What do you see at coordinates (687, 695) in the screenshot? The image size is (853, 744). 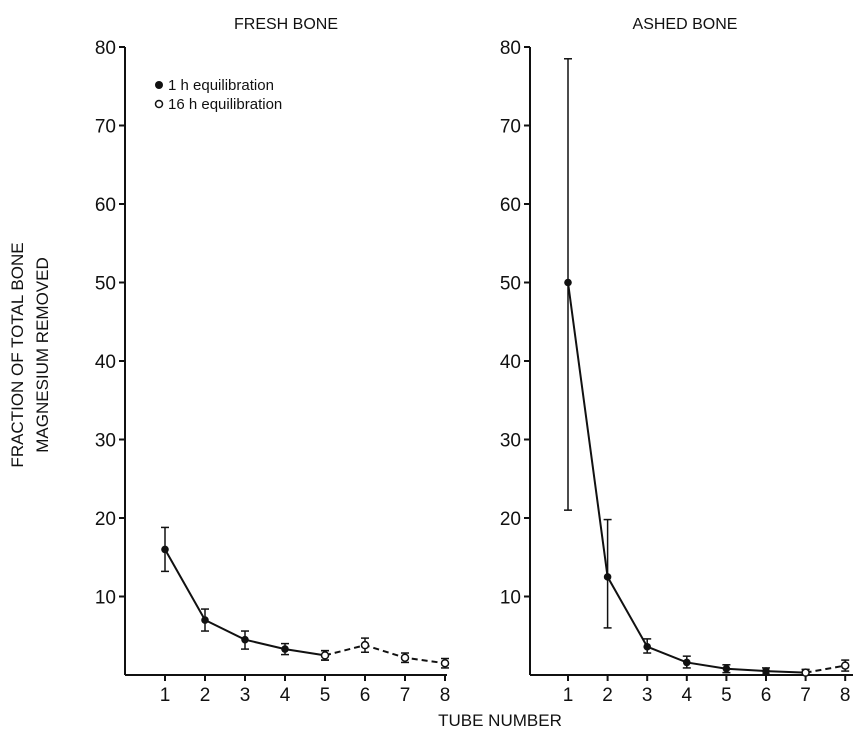 I see `ashed-x-tick-label: 4` at bounding box center [687, 695].